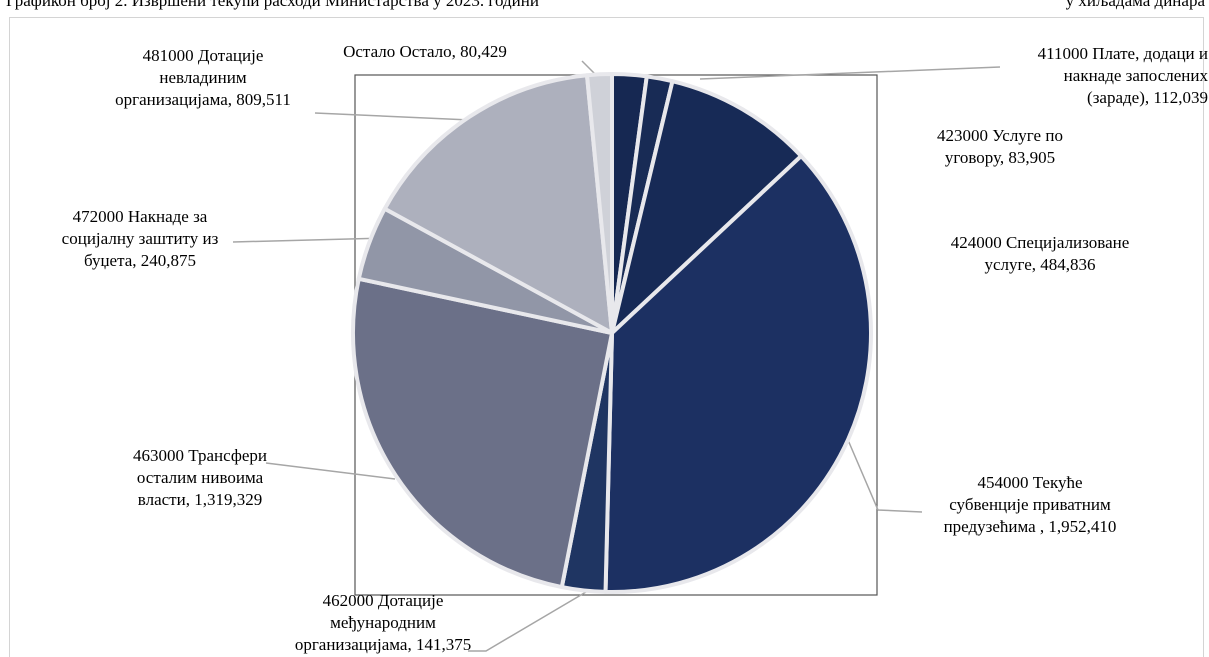 The width and height of the screenshot is (1209, 657). I want to click on slice-label-3: 424000 Специјализоване услуге, 484,836, so click(1040, 253).